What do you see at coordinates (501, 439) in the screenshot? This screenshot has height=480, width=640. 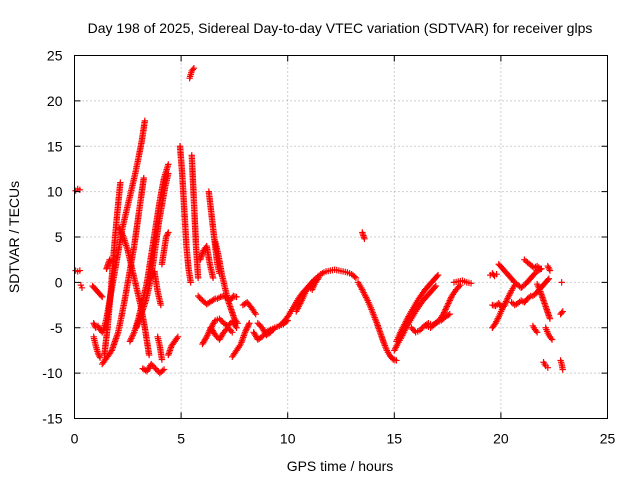 I see `x-tick-label: 20` at bounding box center [501, 439].